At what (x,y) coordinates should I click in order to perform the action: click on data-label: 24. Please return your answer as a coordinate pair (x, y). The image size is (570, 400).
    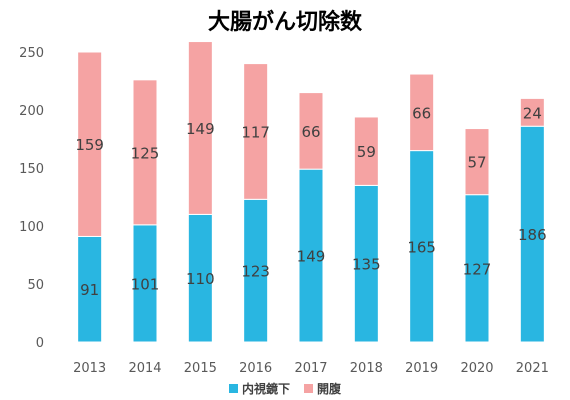
    Looking at the image, I should click on (532, 113).